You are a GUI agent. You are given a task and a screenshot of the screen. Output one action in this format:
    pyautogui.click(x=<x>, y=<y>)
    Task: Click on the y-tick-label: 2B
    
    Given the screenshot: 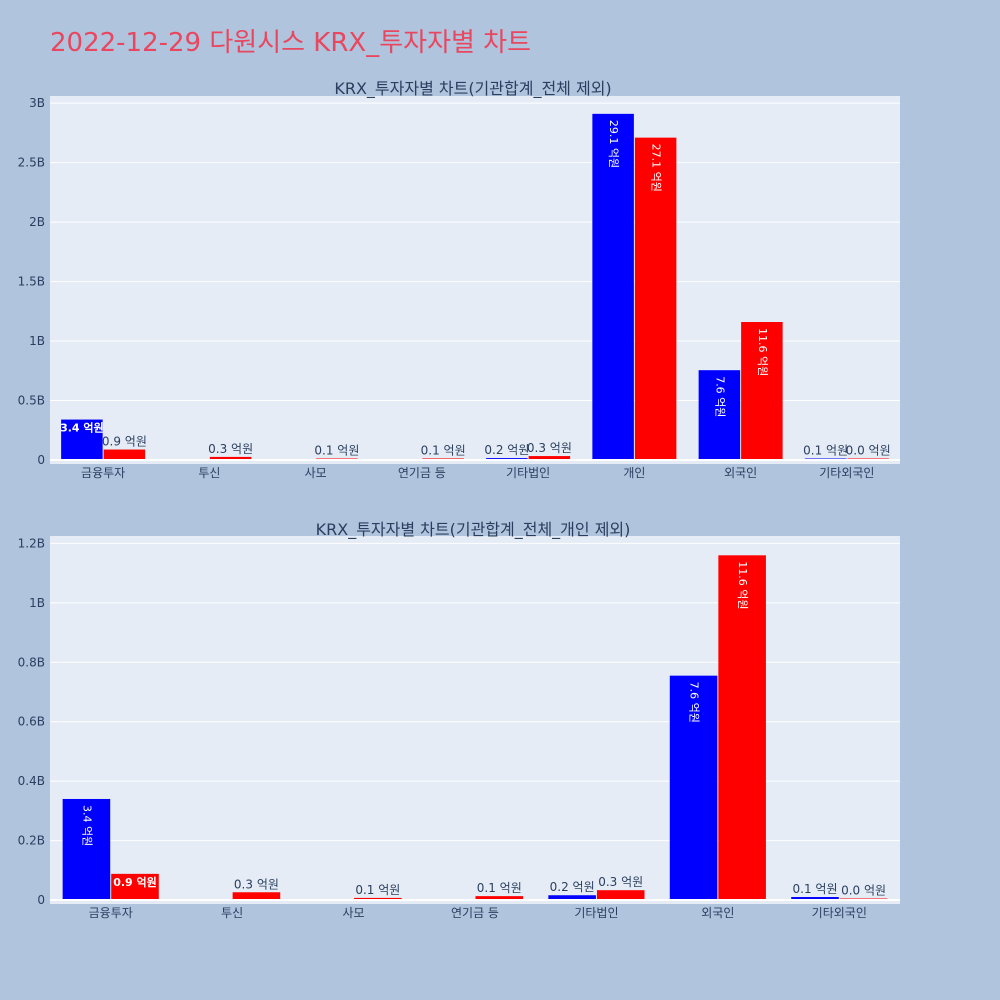 What is the action you would take?
    pyautogui.click(x=37, y=222)
    